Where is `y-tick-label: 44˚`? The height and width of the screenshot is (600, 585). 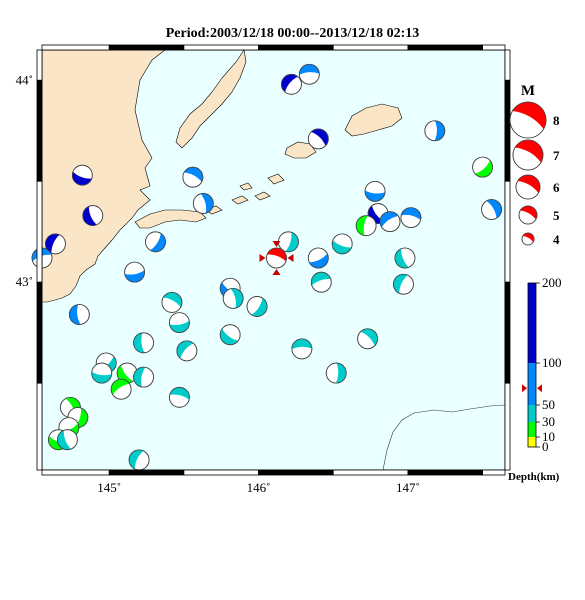 y-tick-label: 44˚ is located at coordinates (24, 79).